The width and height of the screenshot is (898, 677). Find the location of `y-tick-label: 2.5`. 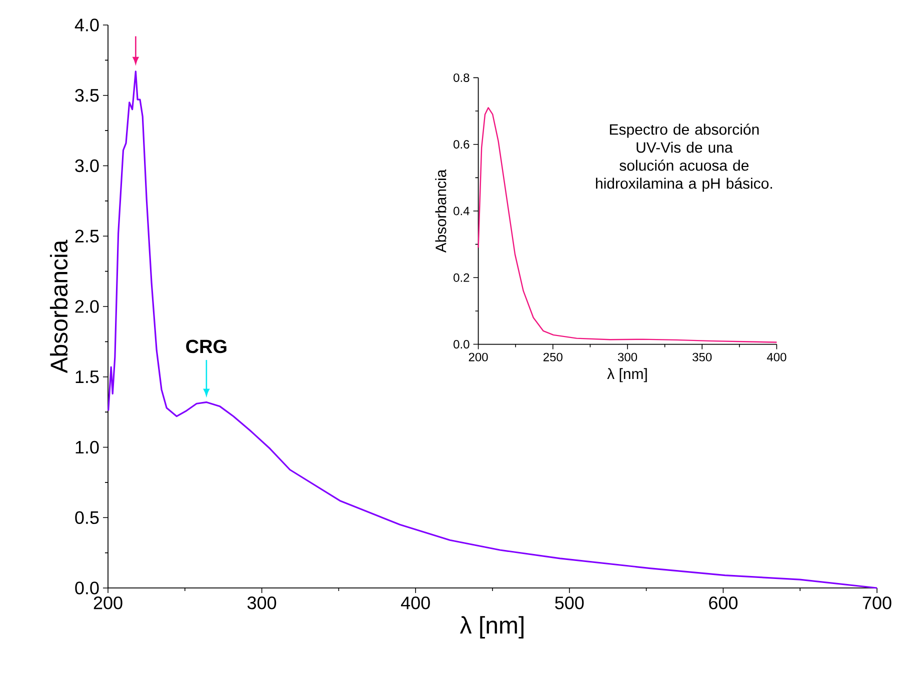

y-tick-label: 2.5 is located at coordinates (87, 236).